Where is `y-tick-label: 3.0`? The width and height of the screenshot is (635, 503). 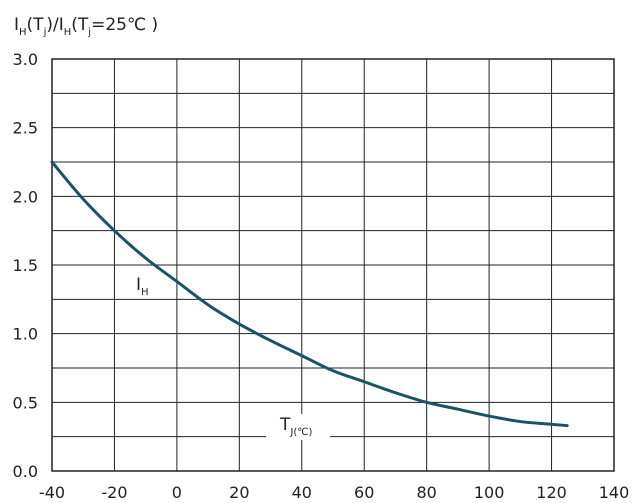
y-tick-label: 3.0 is located at coordinates (25, 59).